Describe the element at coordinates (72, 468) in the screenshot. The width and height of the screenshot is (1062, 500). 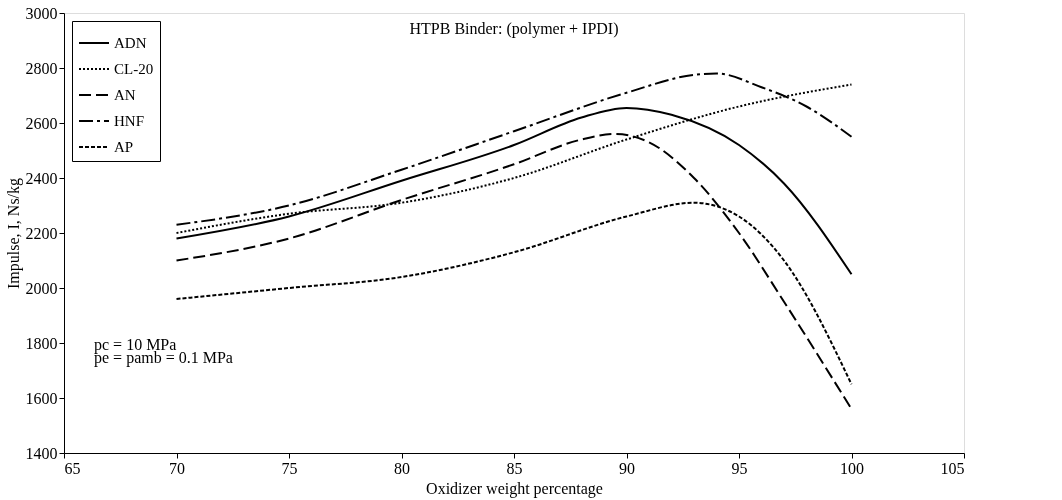
I see `x-tick-label: 65` at that location.